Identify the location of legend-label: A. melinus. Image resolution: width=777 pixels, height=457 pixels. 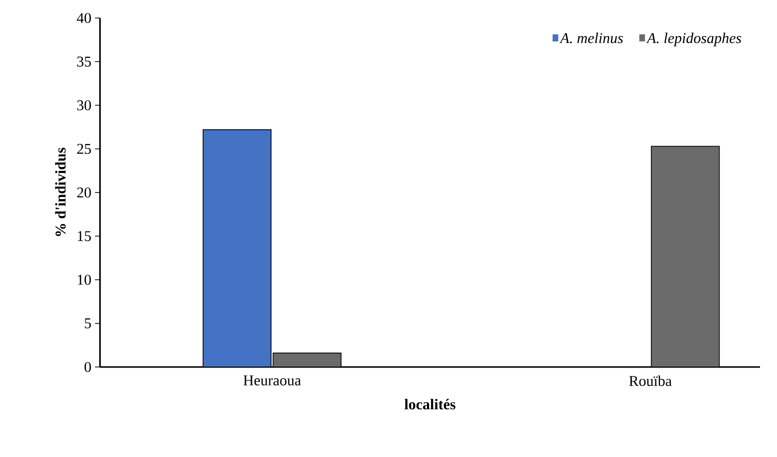
(591, 38).